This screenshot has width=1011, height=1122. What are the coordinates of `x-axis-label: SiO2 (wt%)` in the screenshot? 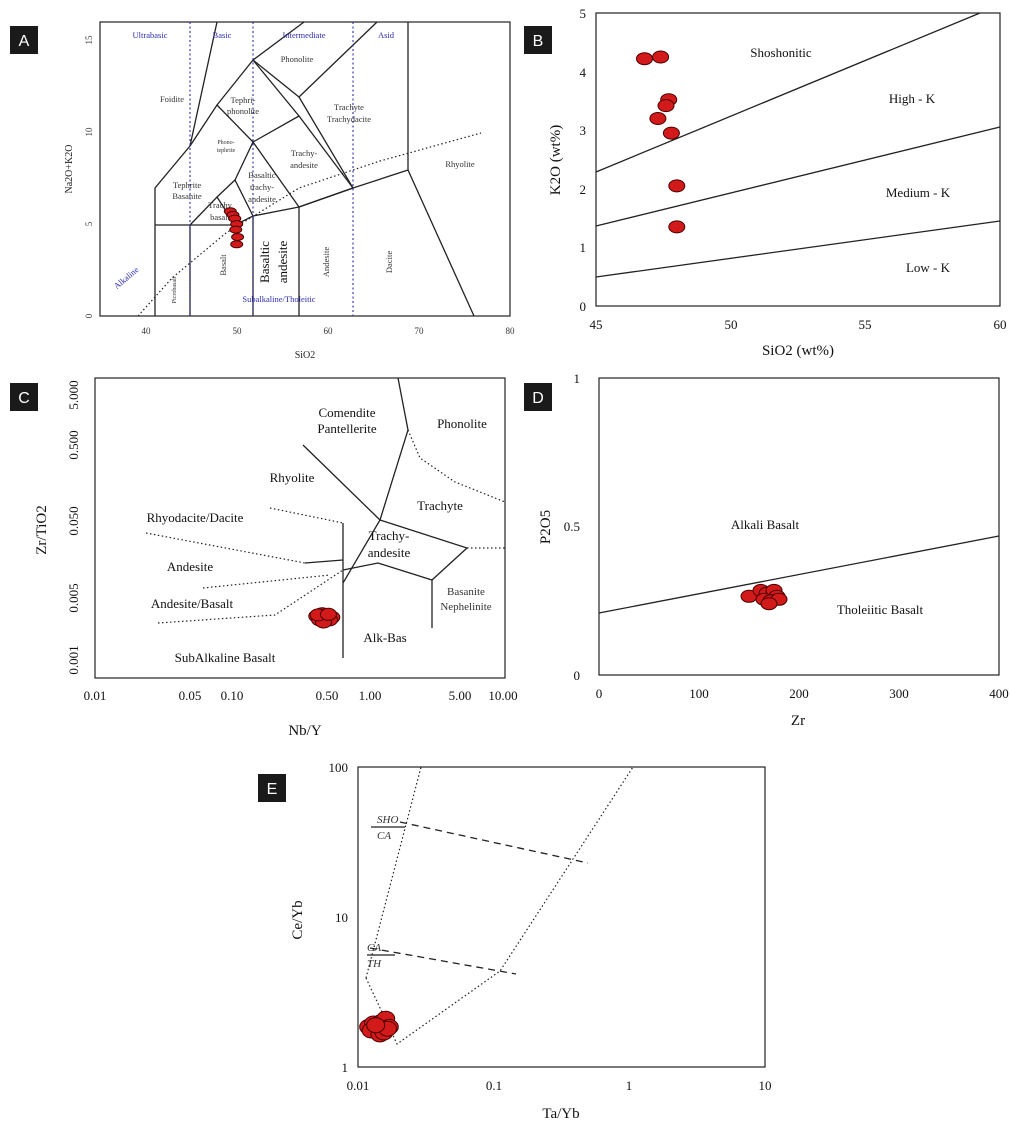 It's located at (798, 351).